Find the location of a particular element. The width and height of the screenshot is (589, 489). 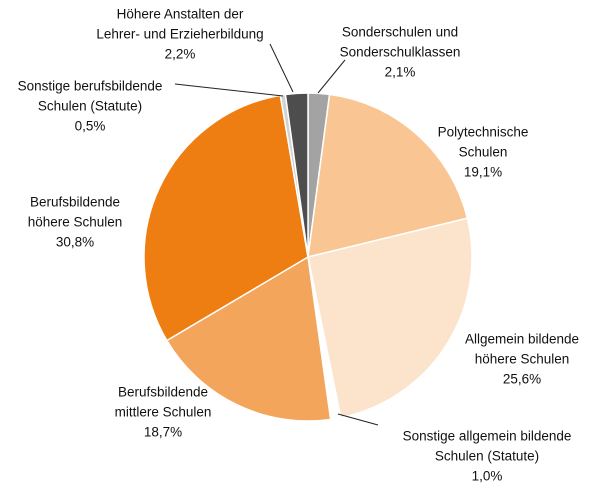

slice-label: Polytechnische is located at coordinates (483, 132).